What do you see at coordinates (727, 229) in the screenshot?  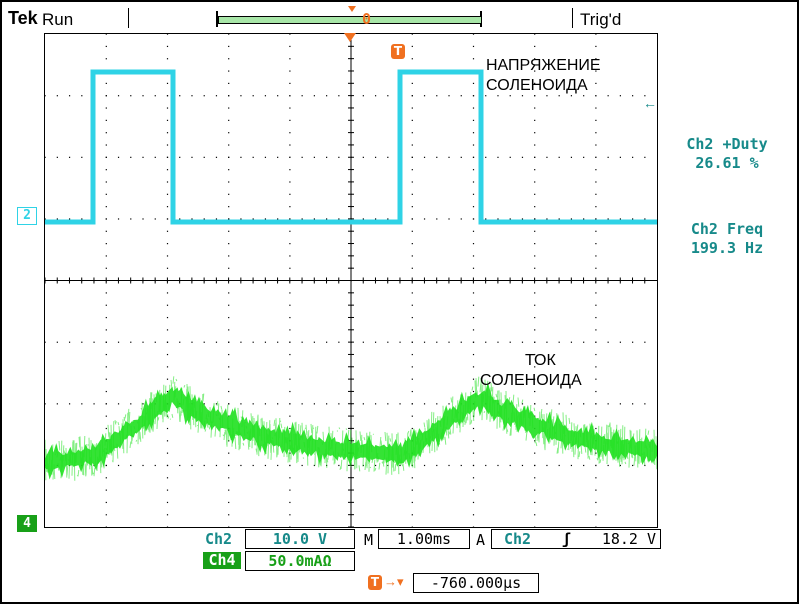 I see `measurement-freq-label: Ch2 Freq` at bounding box center [727, 229].